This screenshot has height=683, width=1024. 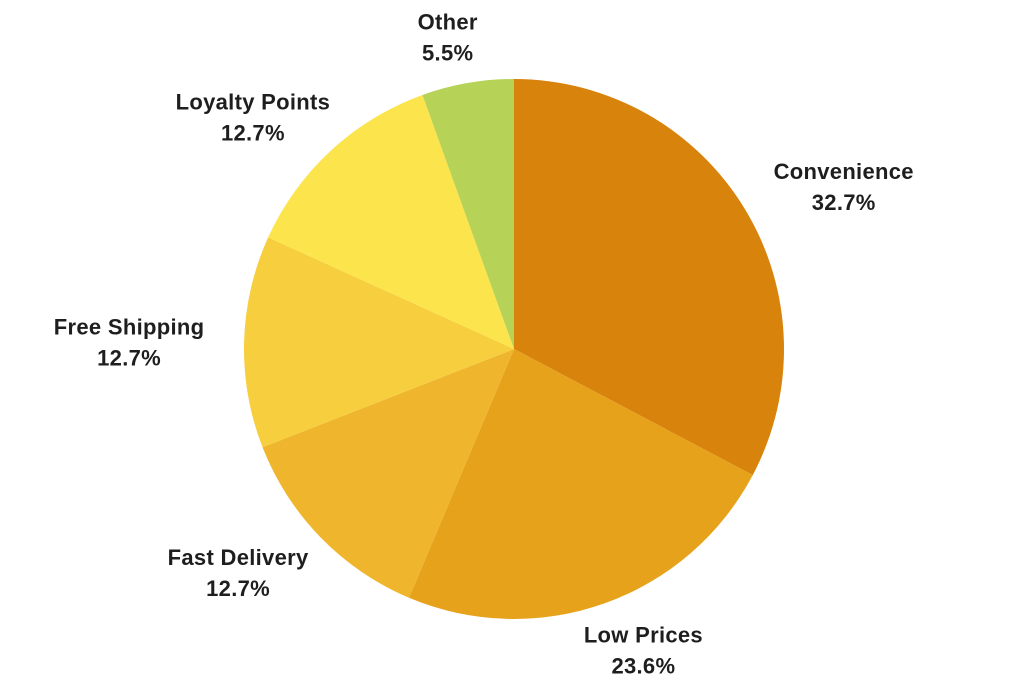 What do you see at coordinates (581, 484) in the screenshot?
I see `pie-slice-low-prices` at bounding box center [581, 484].